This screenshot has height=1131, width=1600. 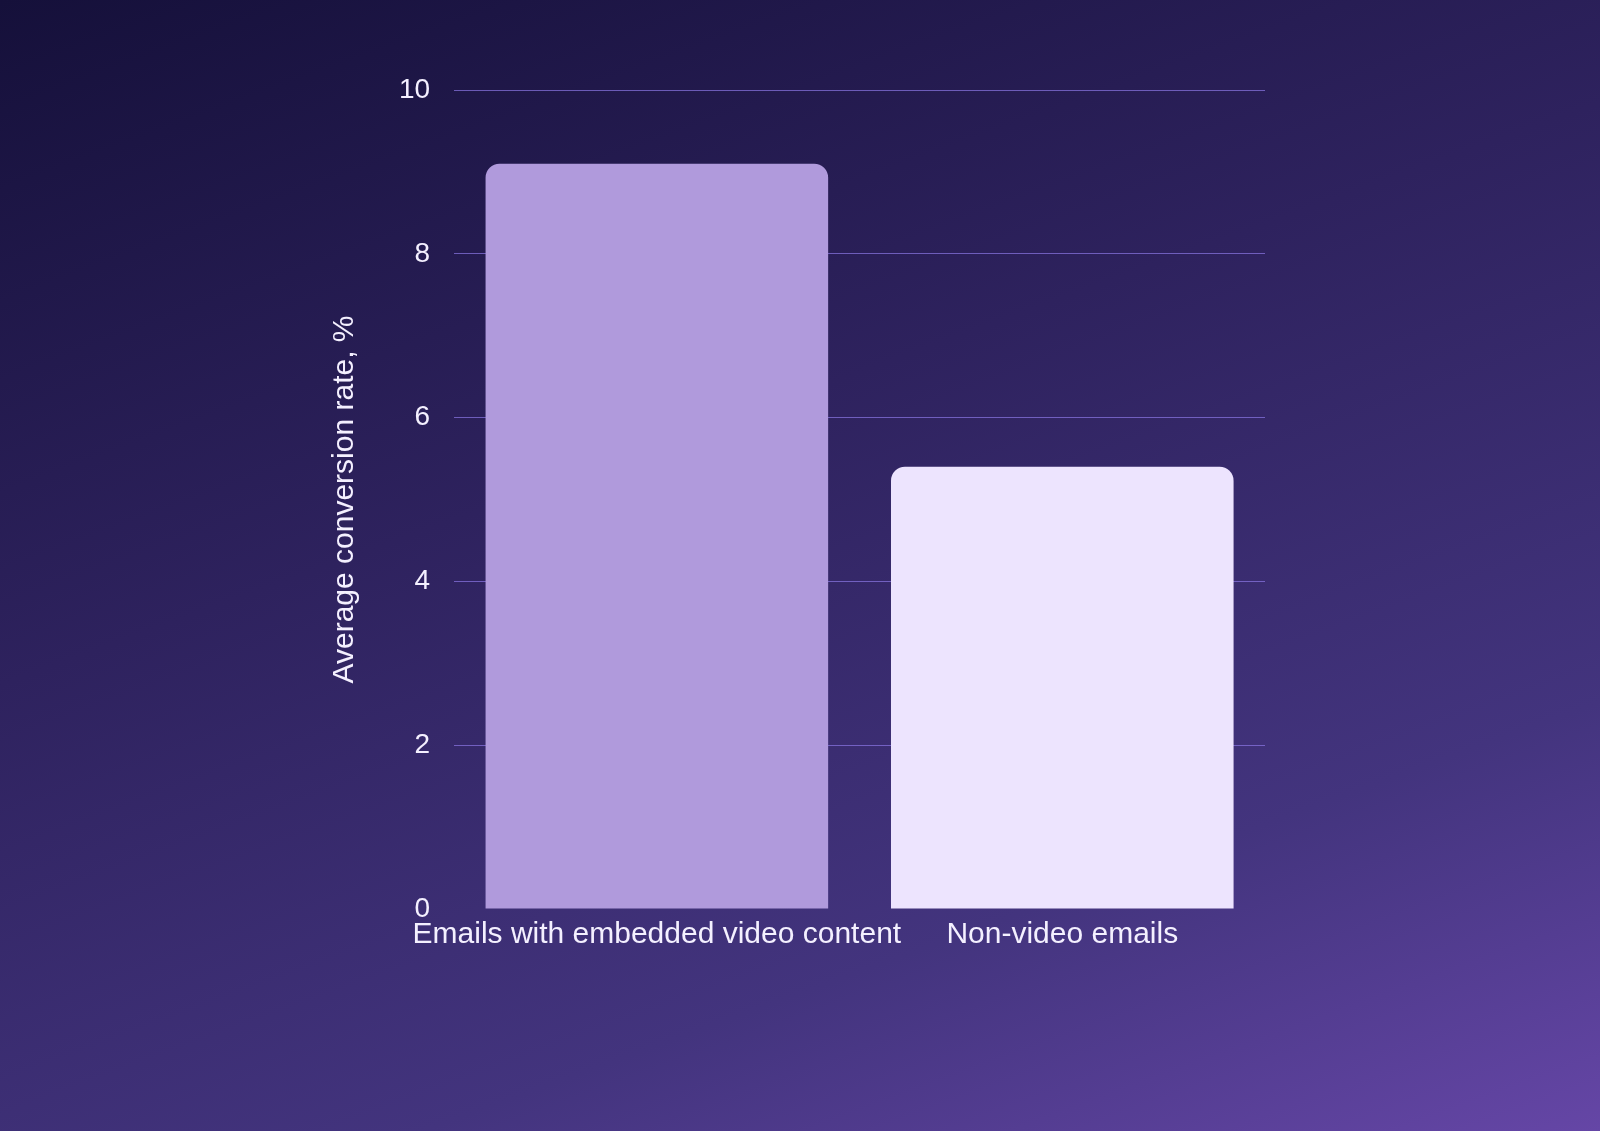 What do you see at coordinates (422, 580) in the screenshot?
I see `y-tick-label: 4` at bounding box center [422, 580].